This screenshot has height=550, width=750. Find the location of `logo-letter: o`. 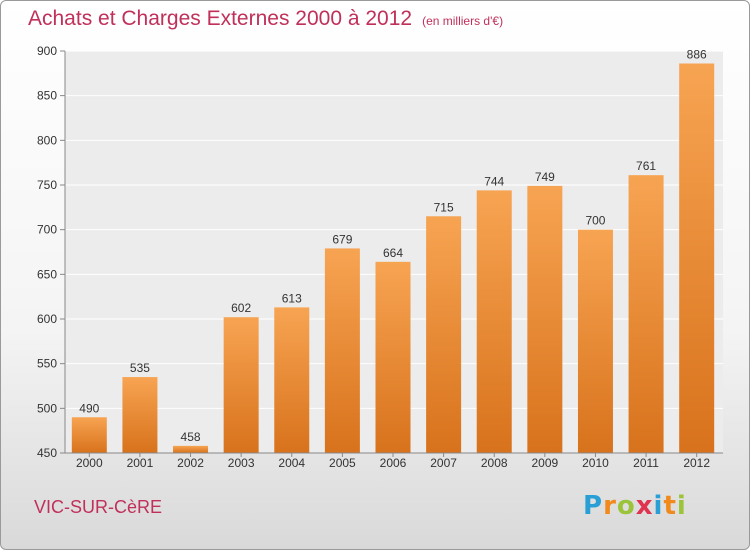

logo-letter: o is located at coordinates (626, 506).